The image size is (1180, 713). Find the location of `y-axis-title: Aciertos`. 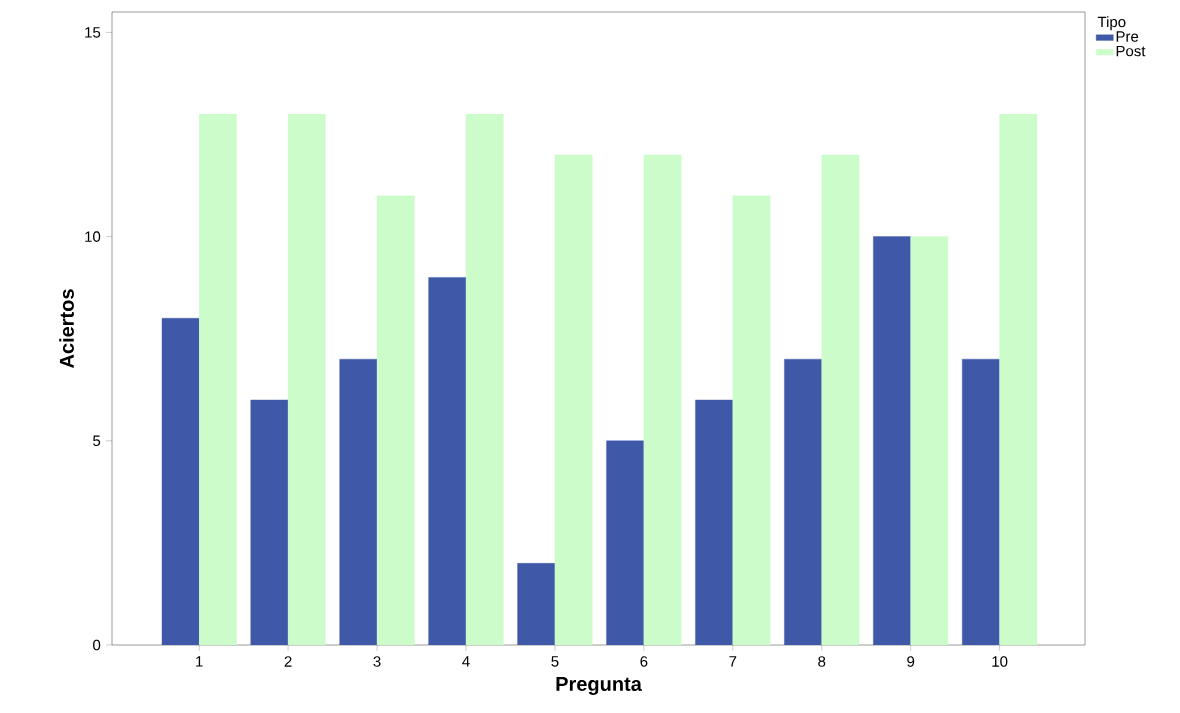

y-axis-title: Aciertos is located at coordinates (66, 329).